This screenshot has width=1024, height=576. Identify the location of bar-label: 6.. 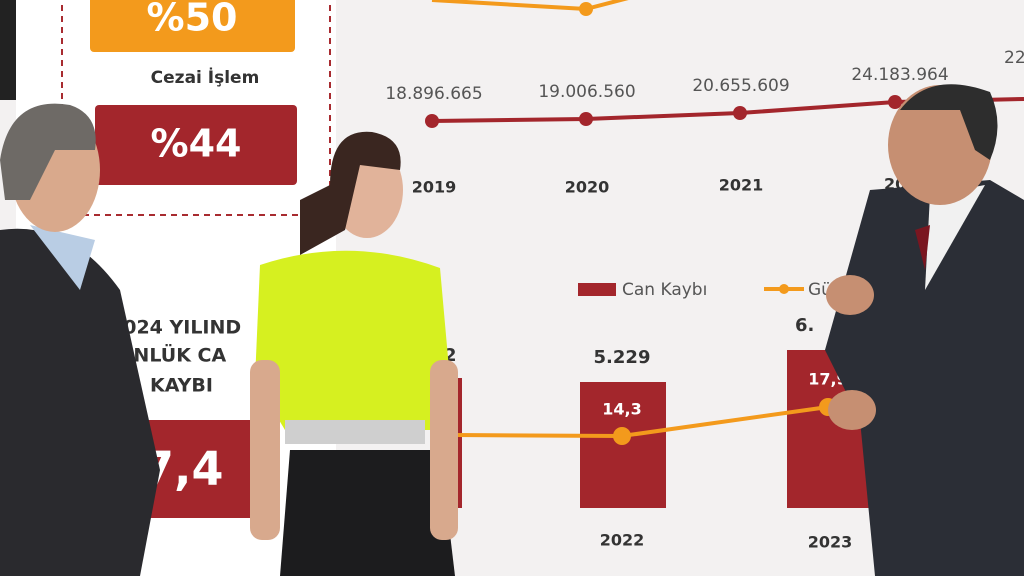
(804, 325).